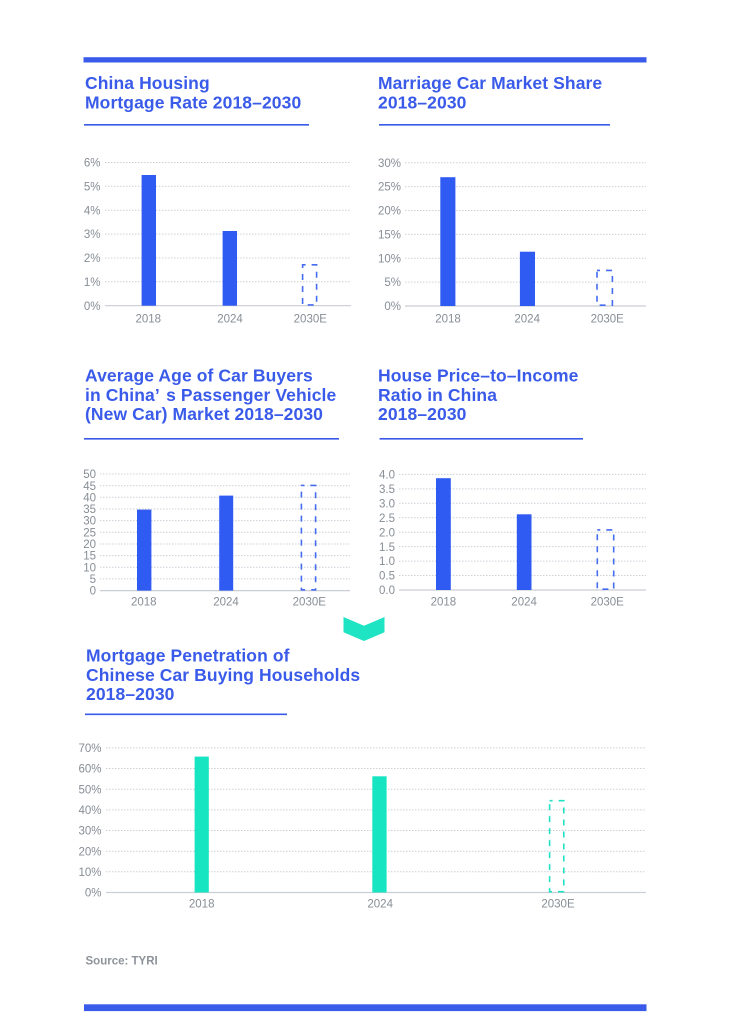 This screenshot has width=729, height=1024. What do you see at coordinates (188, 656) in the screenshot?
I see `svg-text: Mortgage Penetration of` at bounding box center [188, 656].